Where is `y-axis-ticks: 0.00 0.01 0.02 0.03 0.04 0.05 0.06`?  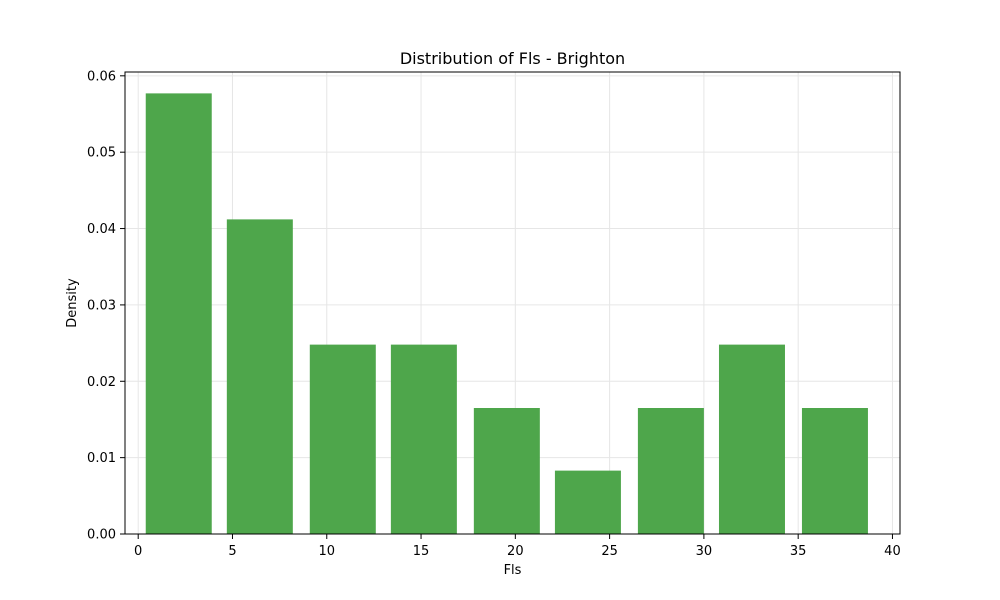
y-axis-ticks: 0.00 0.01 0.02 0.03 0.04 0.05 0.06 is located at coordinates (106, 306).